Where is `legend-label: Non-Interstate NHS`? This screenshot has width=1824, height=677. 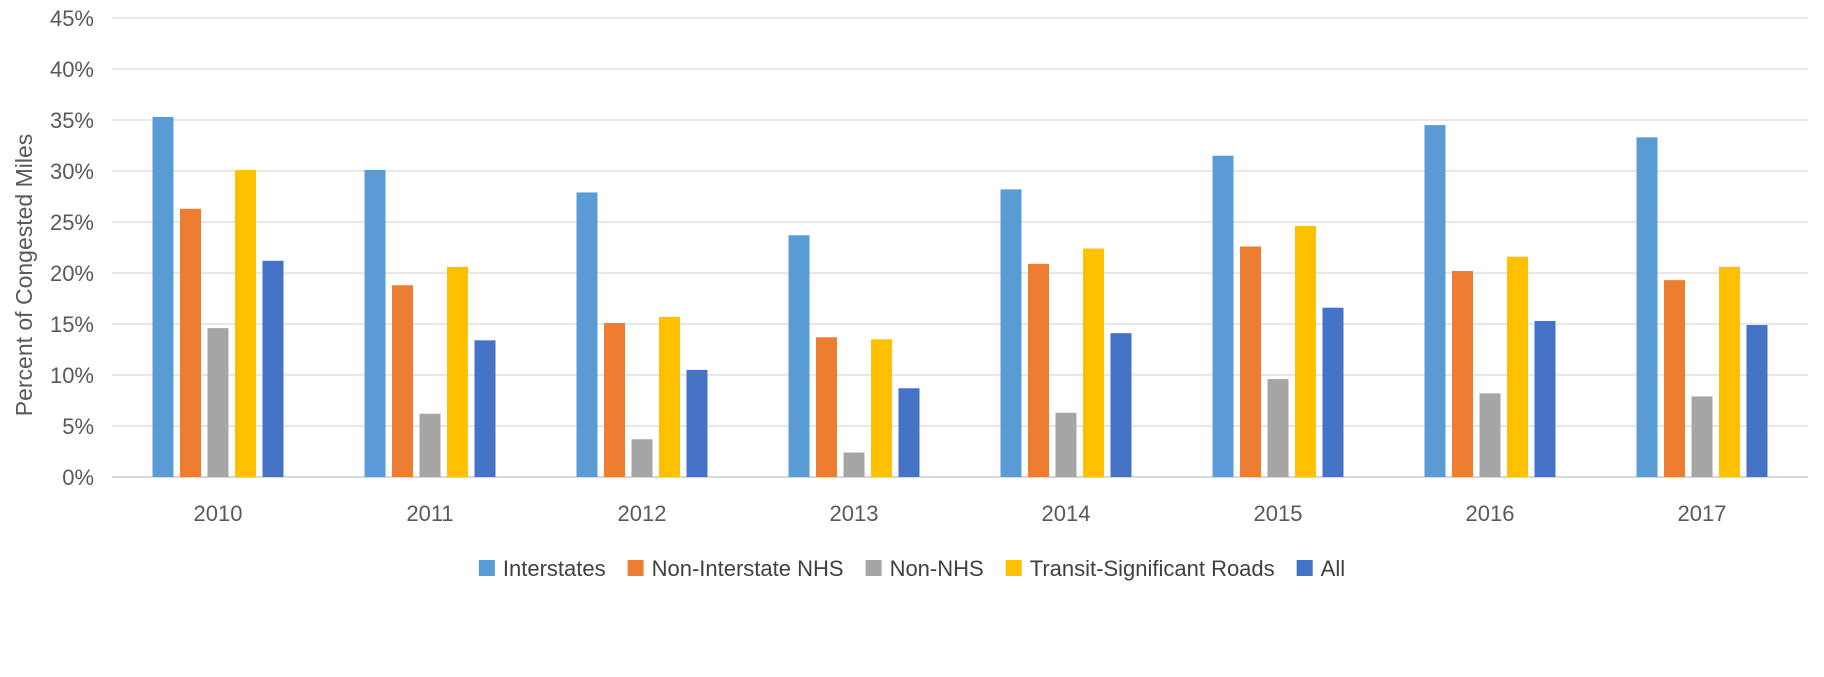 legend-label: Non-Interstate NHS is located at coordinates (748, 568).